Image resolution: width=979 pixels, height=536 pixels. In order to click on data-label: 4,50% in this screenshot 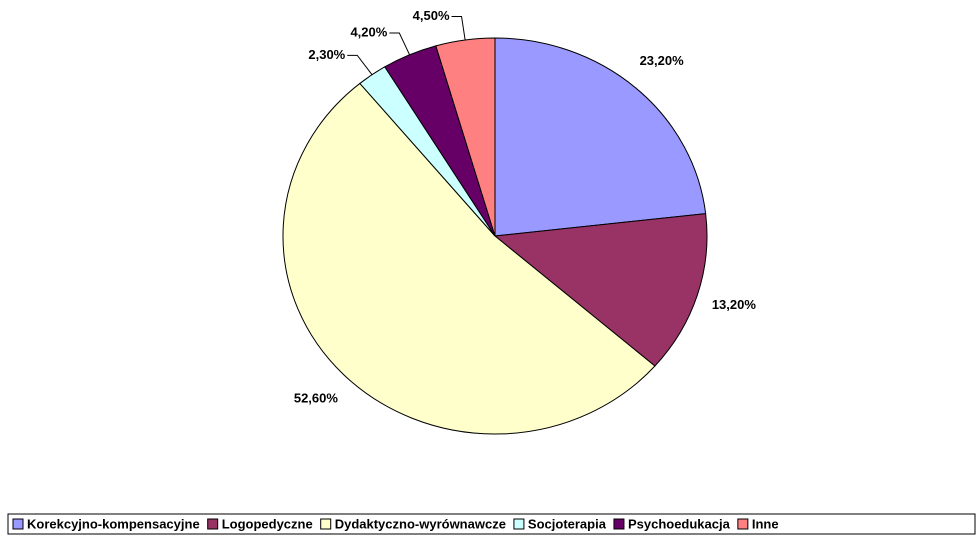, I will do `click(431, 15)`.